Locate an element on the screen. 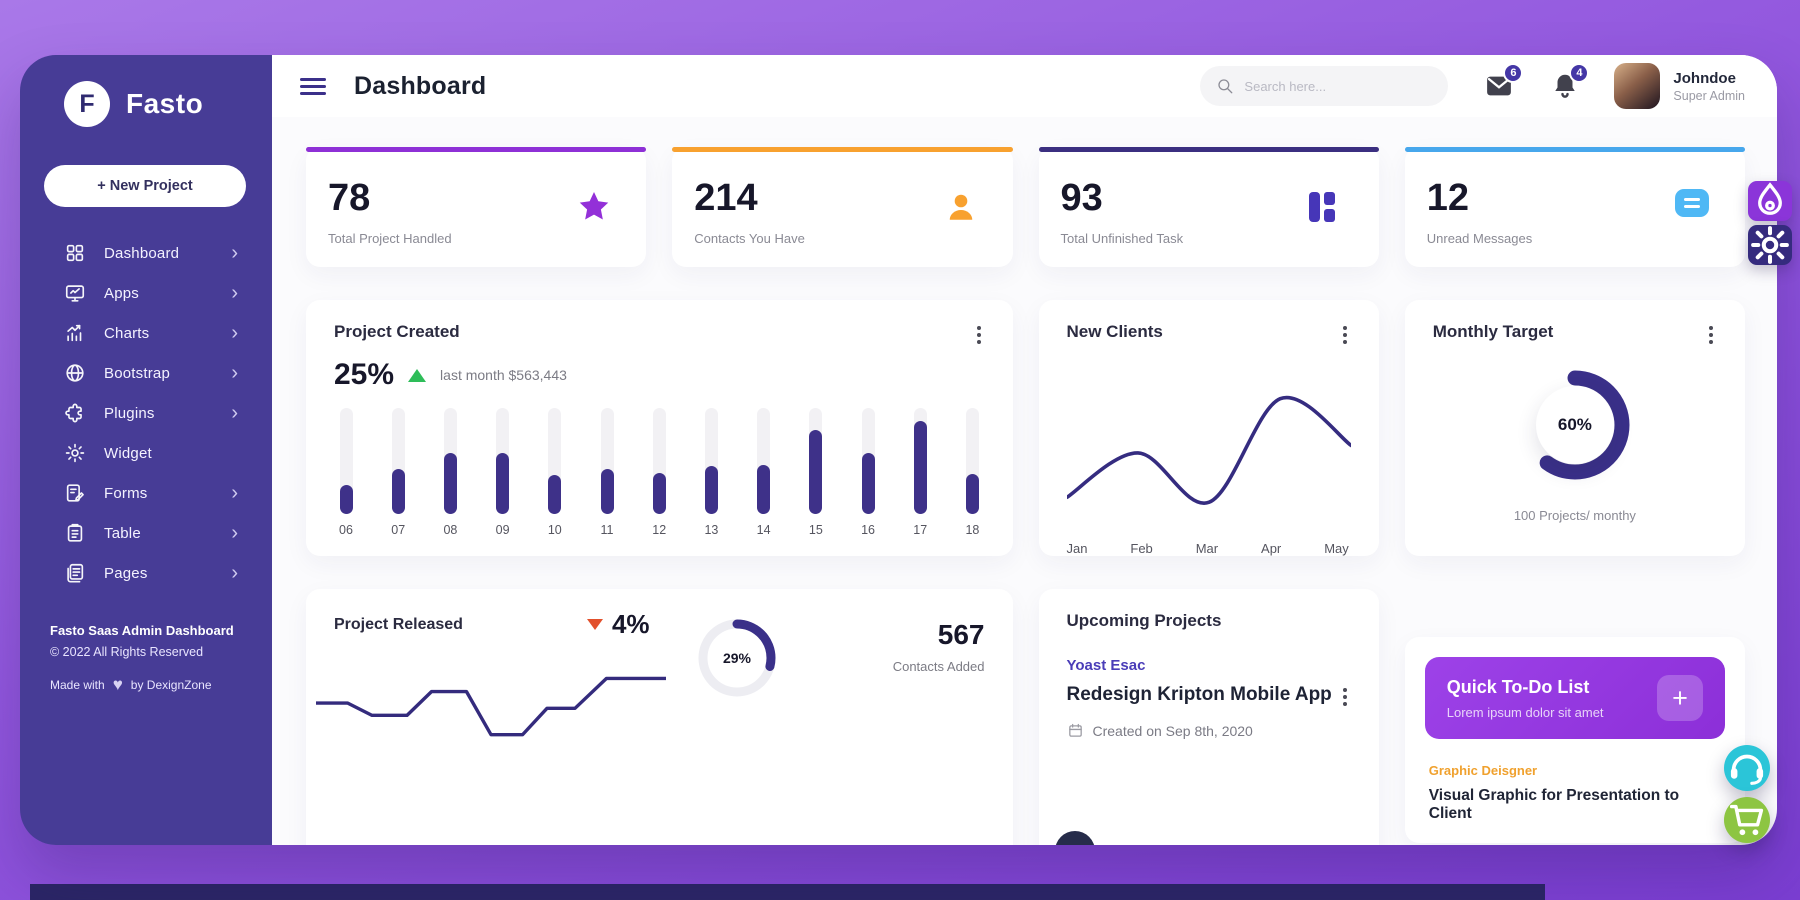  bar-column: 10 is located at coordinates (555, 472).